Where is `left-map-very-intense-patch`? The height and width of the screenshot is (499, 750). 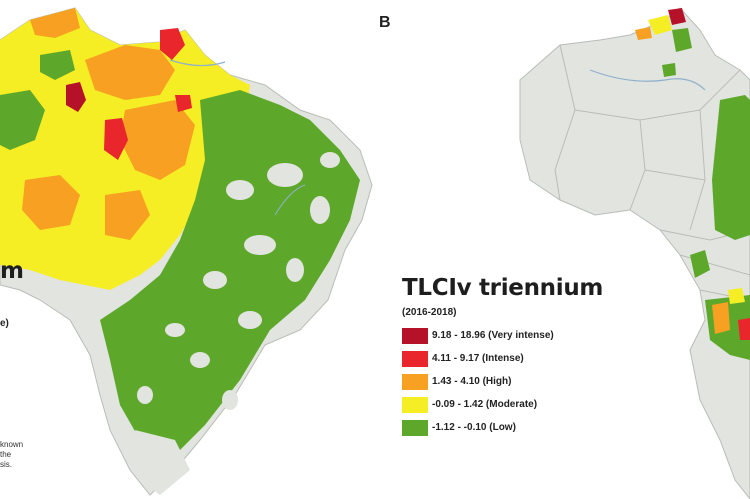
left-map-very-intense-patch is located at coordinates (76, 97).